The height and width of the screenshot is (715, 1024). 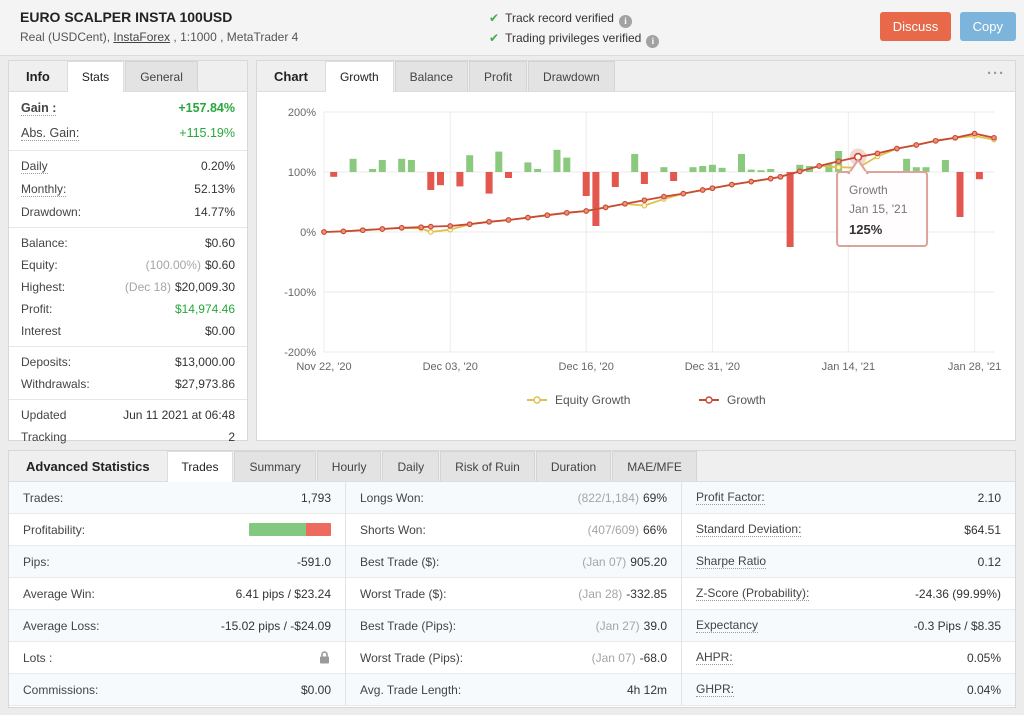 I want to click on track-record-verified: ✔ Track record verified i, so click(x=574, y=18).